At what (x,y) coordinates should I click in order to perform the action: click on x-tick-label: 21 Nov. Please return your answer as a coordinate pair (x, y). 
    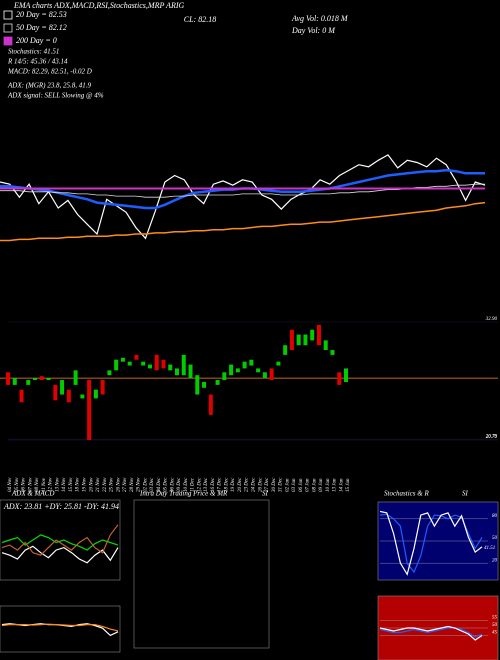
    Looking at the image, I should click on (98, 484).